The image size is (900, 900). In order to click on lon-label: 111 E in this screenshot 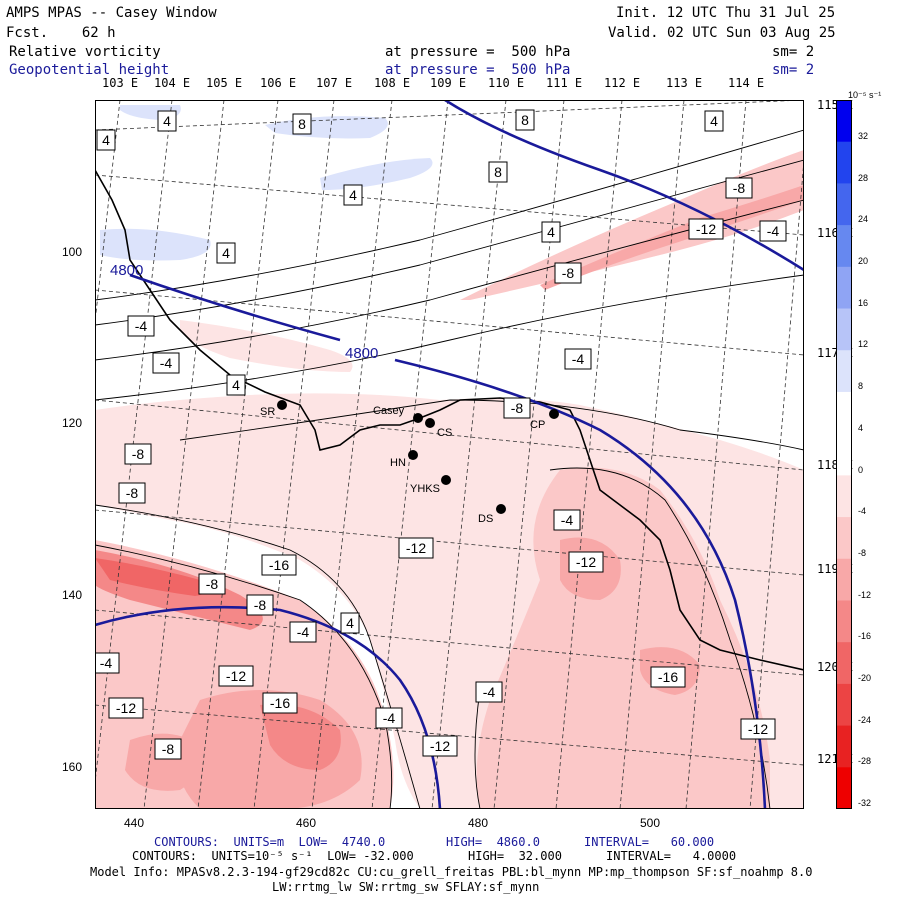, I will do `click(564, 83)`.